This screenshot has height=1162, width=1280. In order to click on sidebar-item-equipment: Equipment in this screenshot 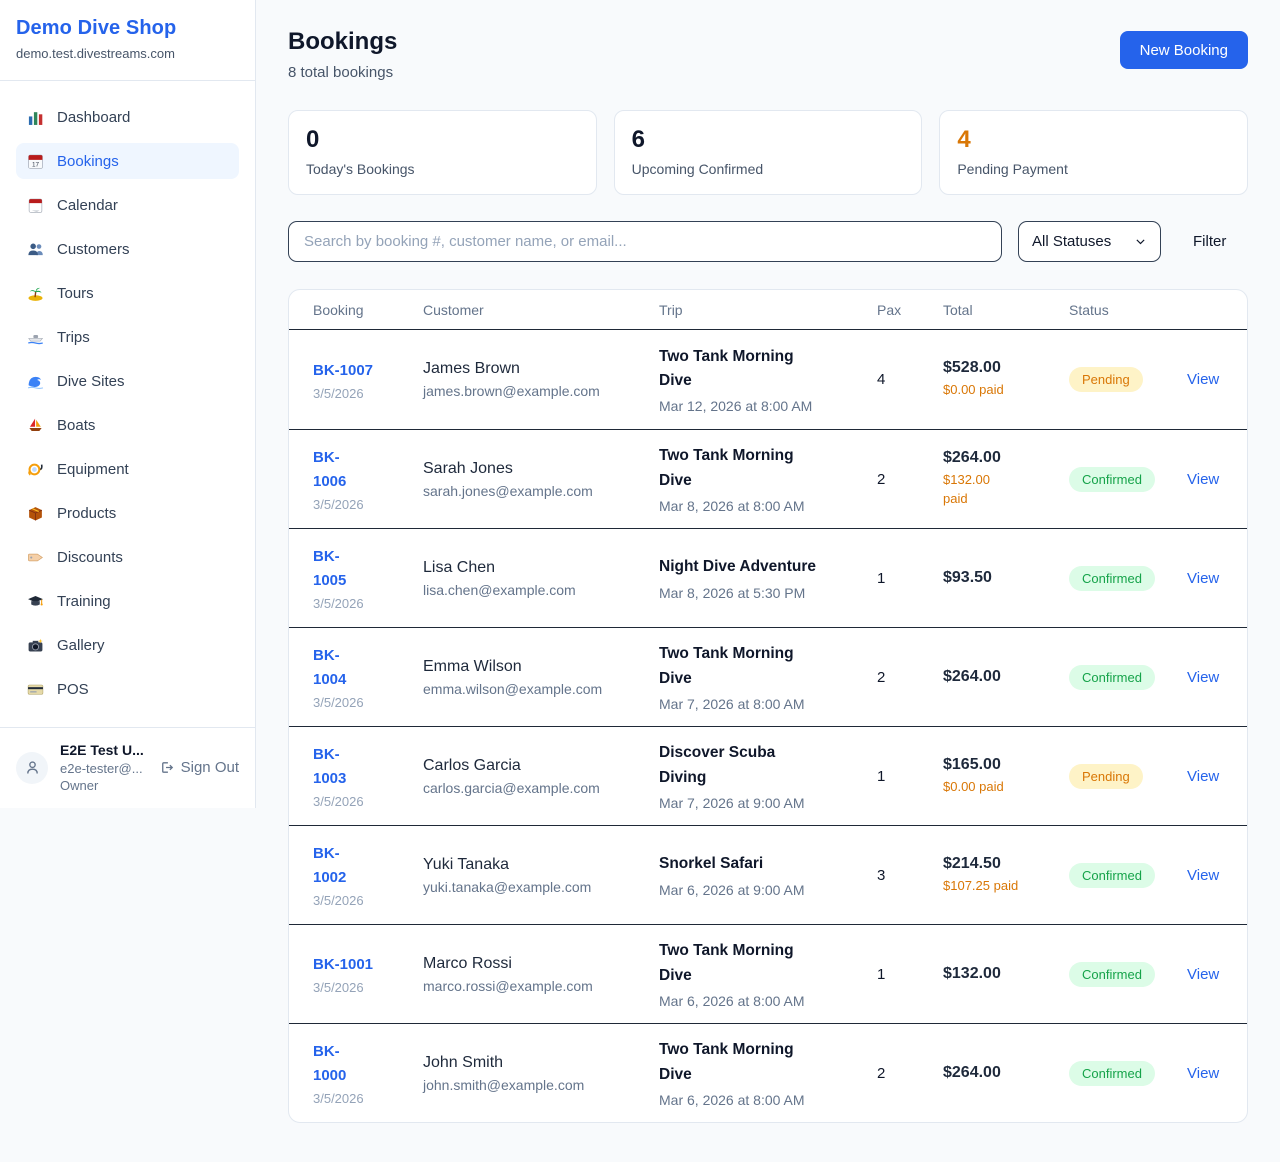, I will do `click(127, 469)`.